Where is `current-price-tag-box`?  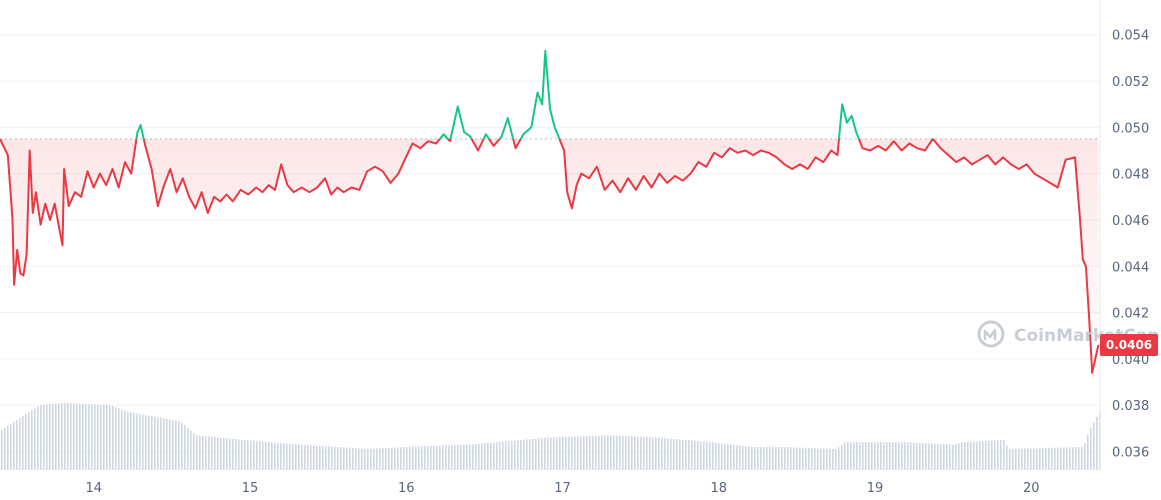
current-price-tag-box is located at coordinates (1129, 344).